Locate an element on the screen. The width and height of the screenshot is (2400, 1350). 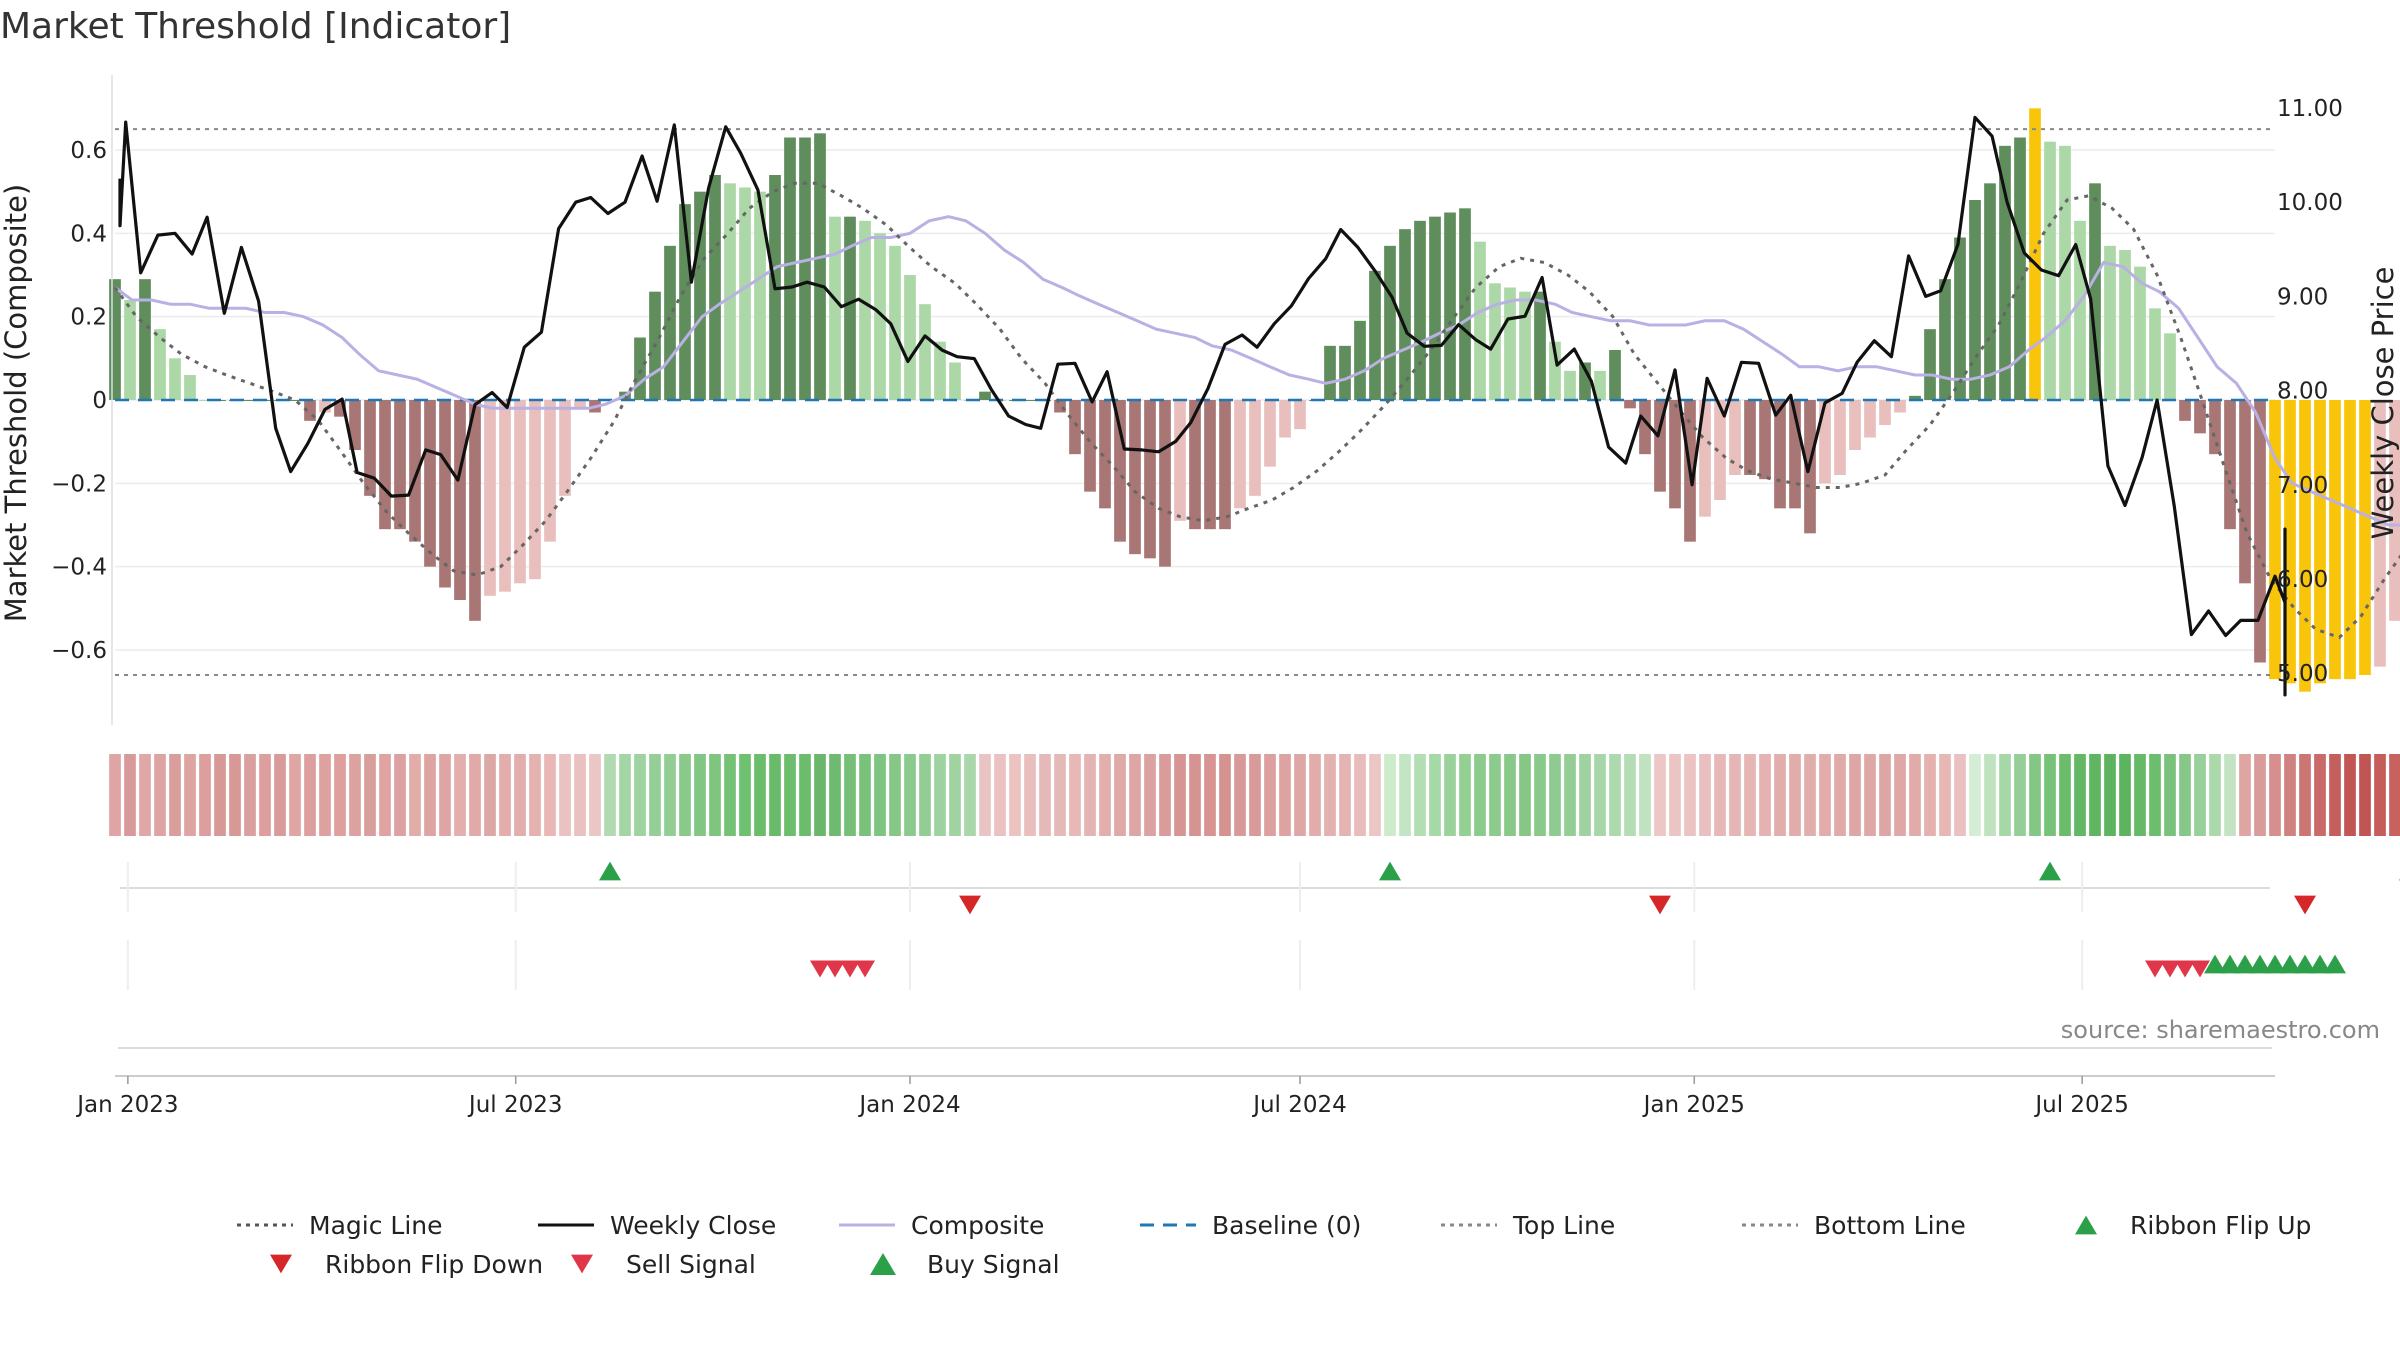
right-tick-label: 6.00 is located at coordinates (2302, 580).